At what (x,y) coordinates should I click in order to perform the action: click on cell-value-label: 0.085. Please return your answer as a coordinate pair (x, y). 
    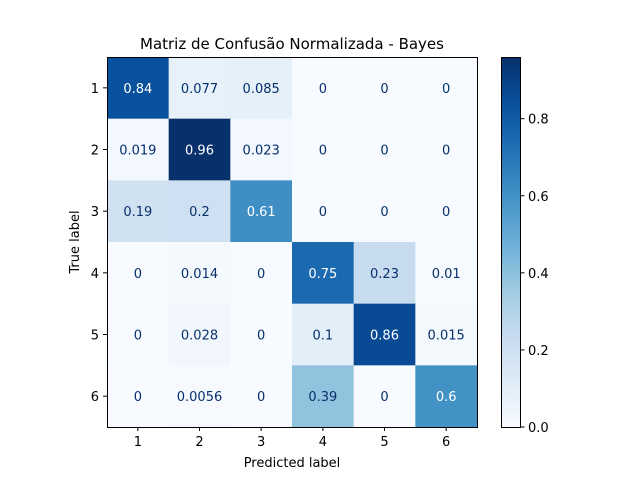
    Looking at the image, I should click on (261, 89).